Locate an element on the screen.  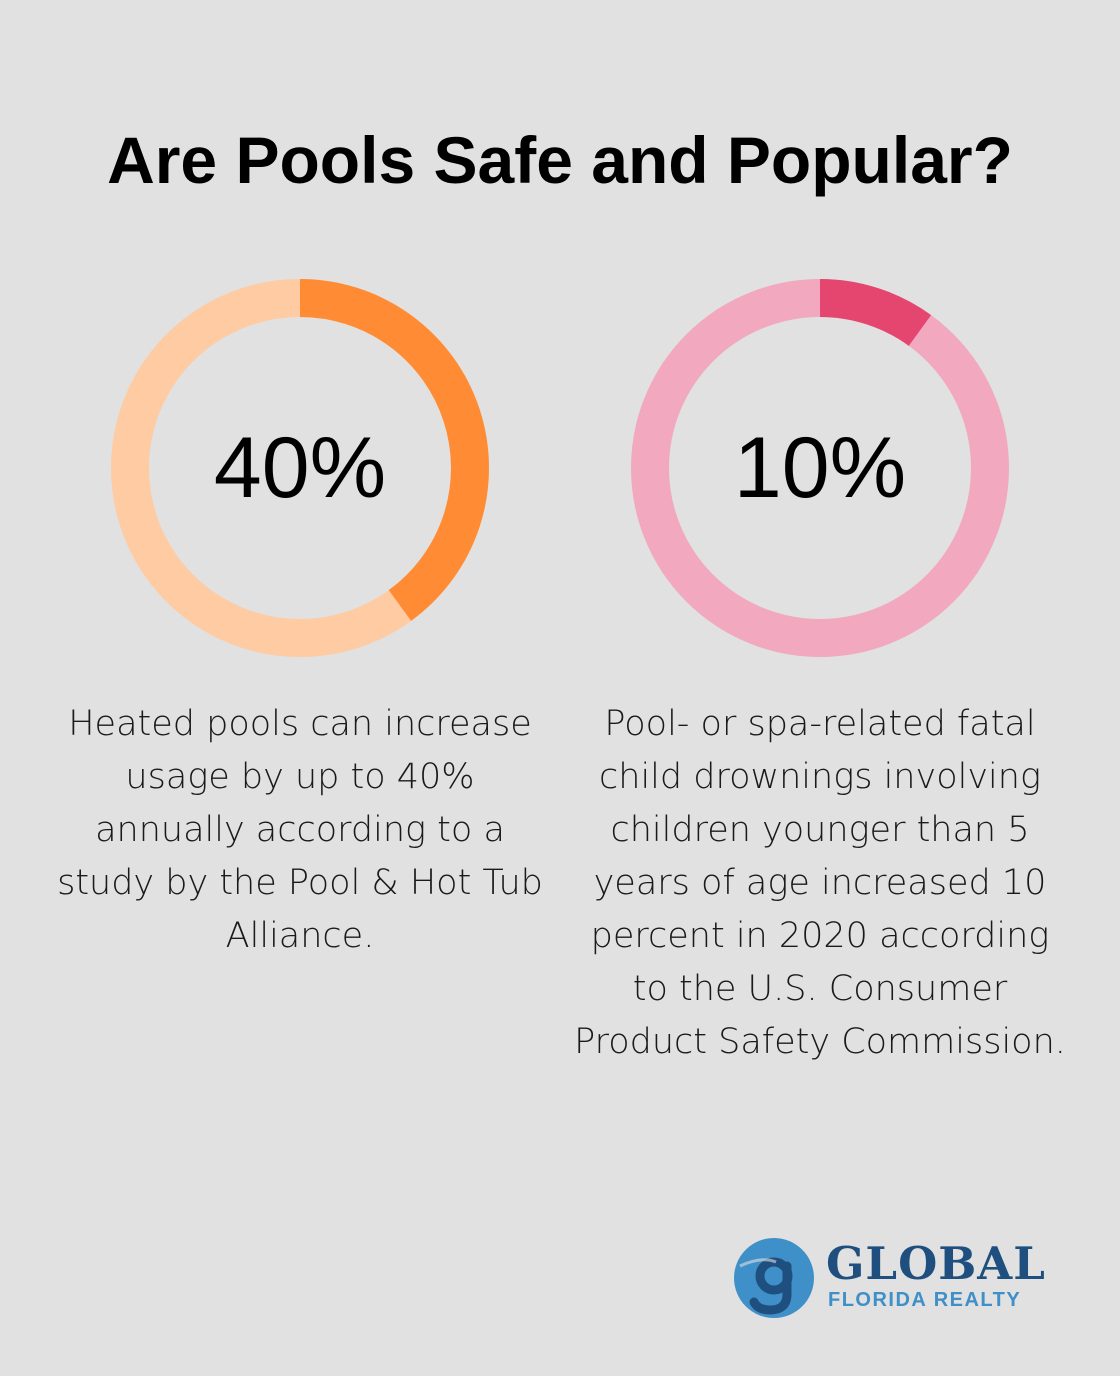
donut-chart: 40% is located at coordinates (300, 468).